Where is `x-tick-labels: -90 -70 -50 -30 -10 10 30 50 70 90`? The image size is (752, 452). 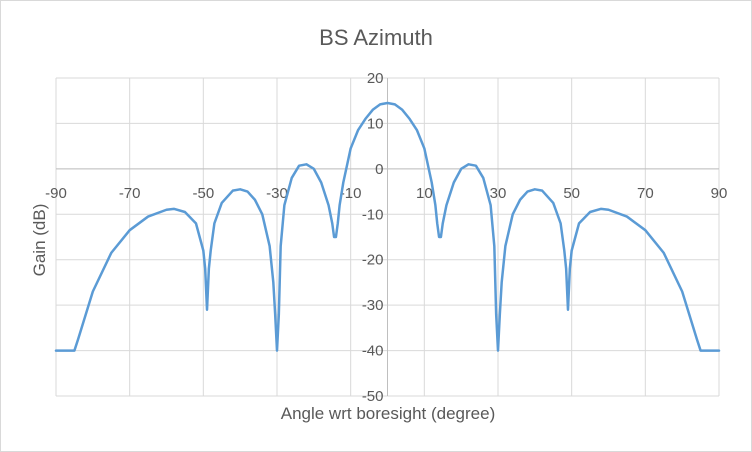 x-tick-labels: -90 -70 -50 -30 -10 10 30 50 70 90 is located at coordinates (386, 193).